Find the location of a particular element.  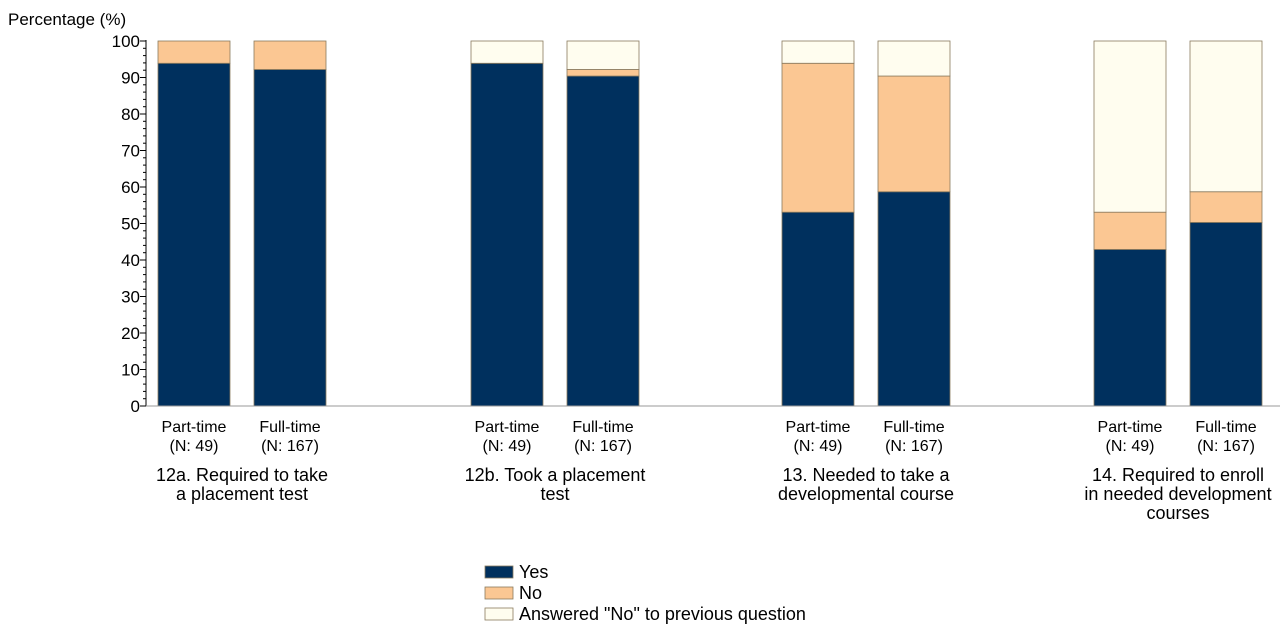

group-label: 12a. Required to take is located at coordinates (242, 475).